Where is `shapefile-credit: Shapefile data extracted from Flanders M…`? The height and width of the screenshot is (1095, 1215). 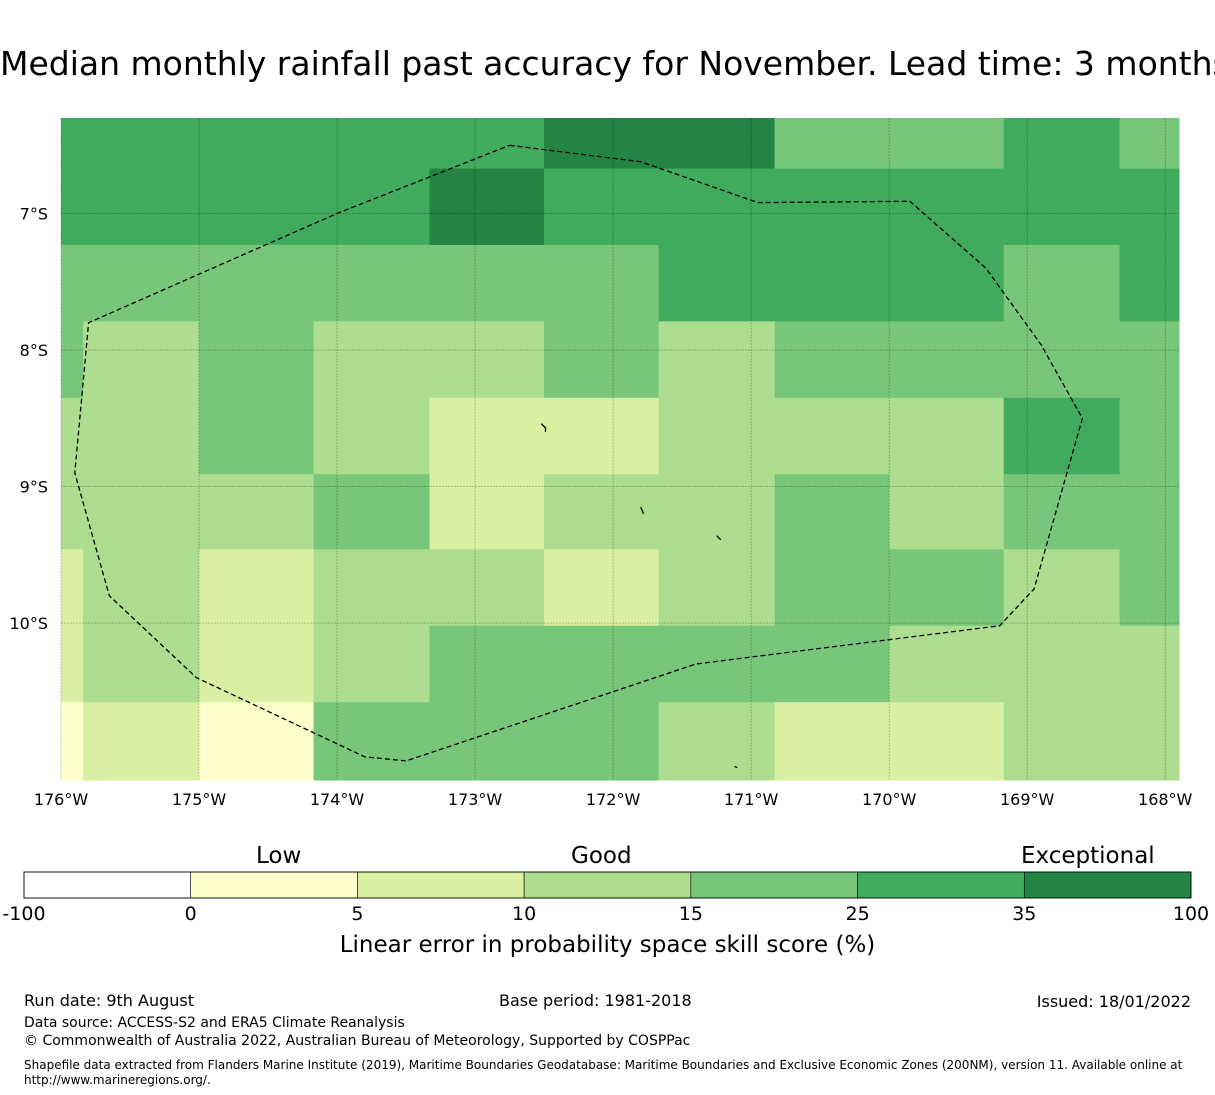
shapefile-credit: Shapefile data extracted from Flanders M… is located at coordinates (603, 1072).